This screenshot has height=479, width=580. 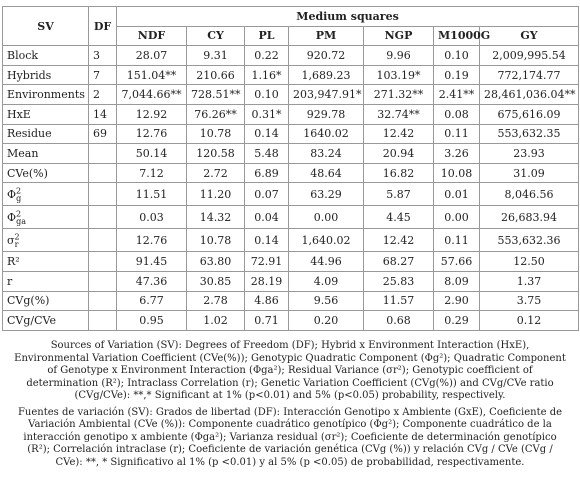 What do you see at coordinates (45, 217) in the screenshot?
I see `row-label: Φ2ga` at bounding box center [45, 217].